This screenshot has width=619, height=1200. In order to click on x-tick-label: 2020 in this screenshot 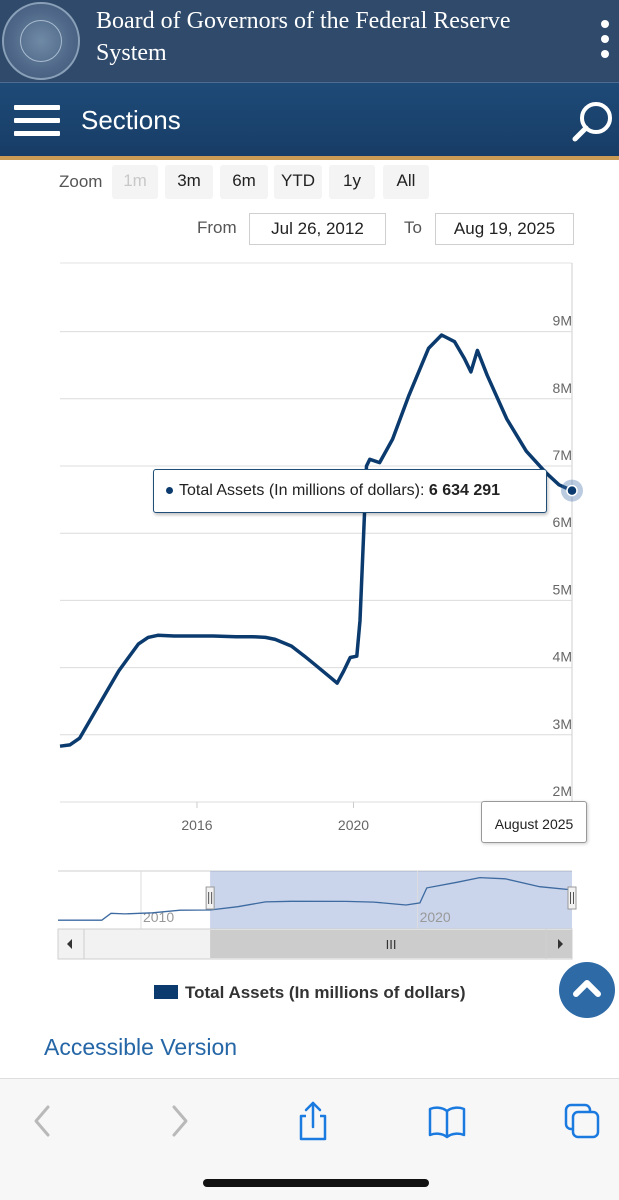, I will do `click(353, 825)`.